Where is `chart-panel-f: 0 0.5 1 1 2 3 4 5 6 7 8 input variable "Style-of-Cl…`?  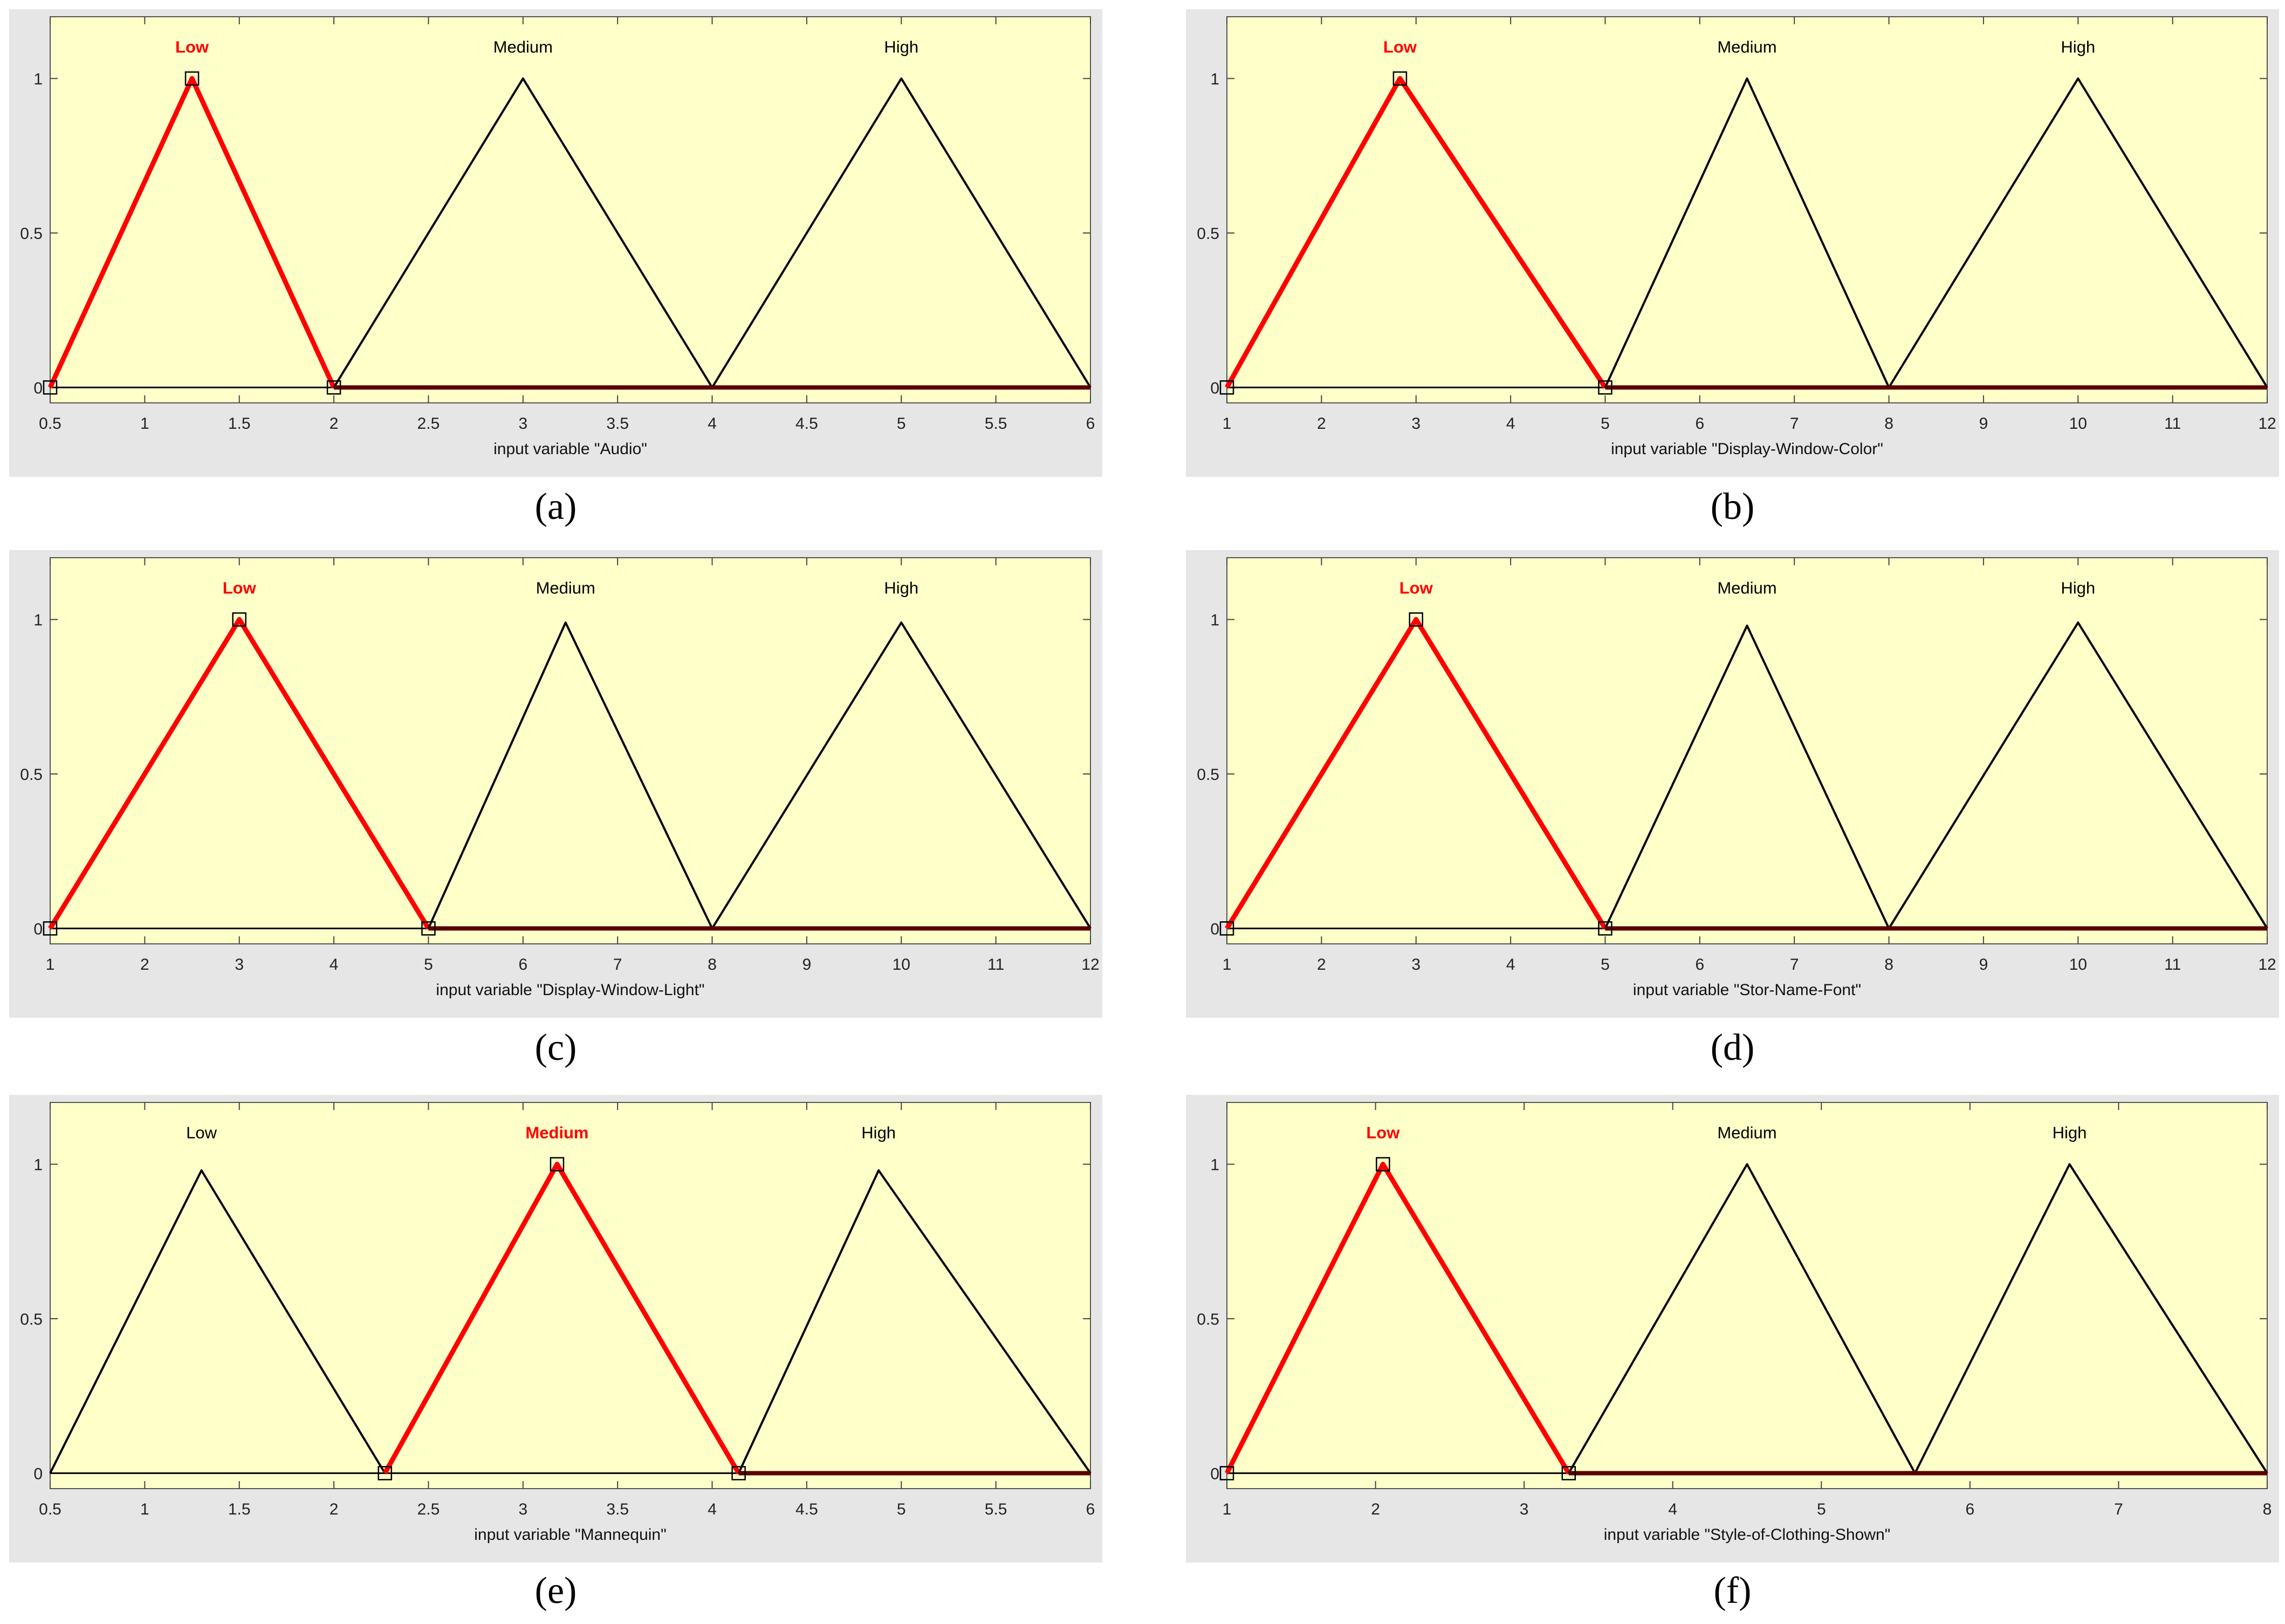
chart-panel-f: 0 0.5 1 1 2 3 4 5 6 7 8 input variable "Style-of-Cl… is located at coordinates (1732, 1329).